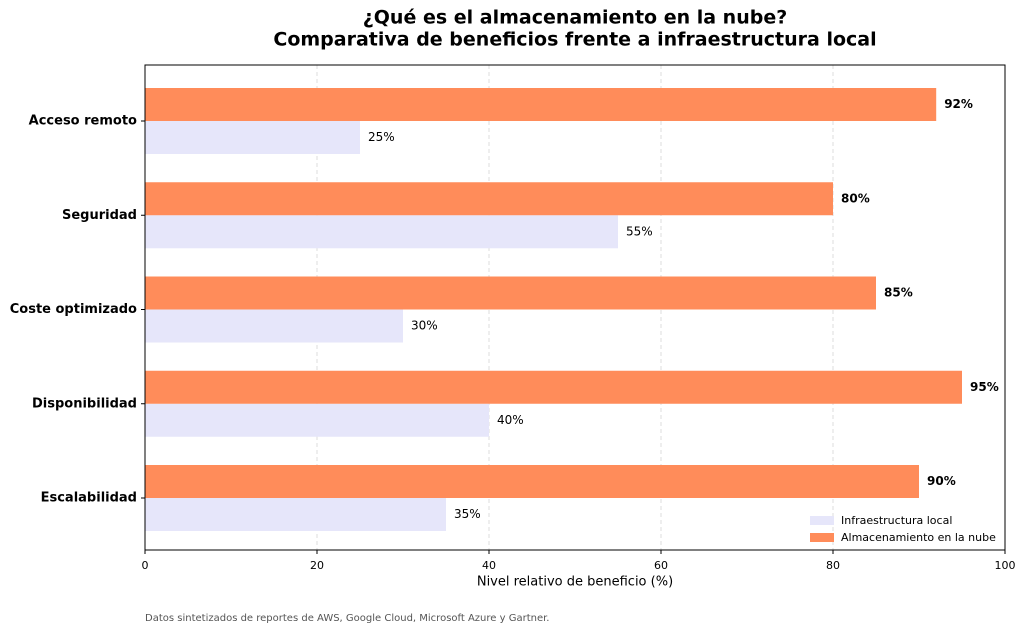 This screenshot has height=632, width=1024. What do you see at coordinates (855, 198) in the screenshot?
I see `value-label: 80%` at bounding box center [855, 198].